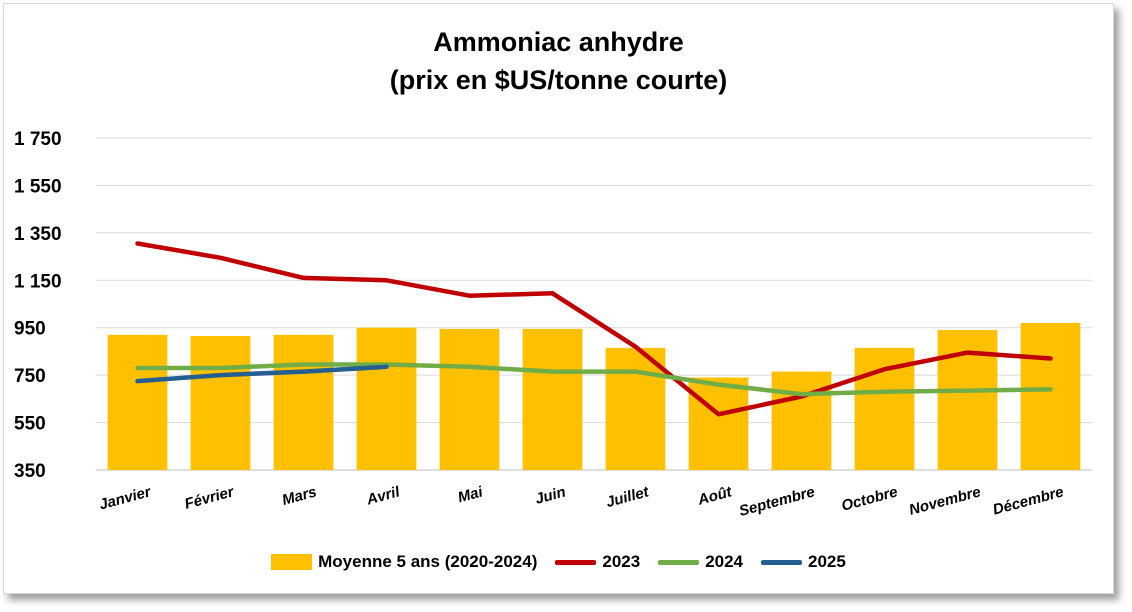  I want to click on chart-title-line-1: Ammoniac anhydre, so click(558, 42).